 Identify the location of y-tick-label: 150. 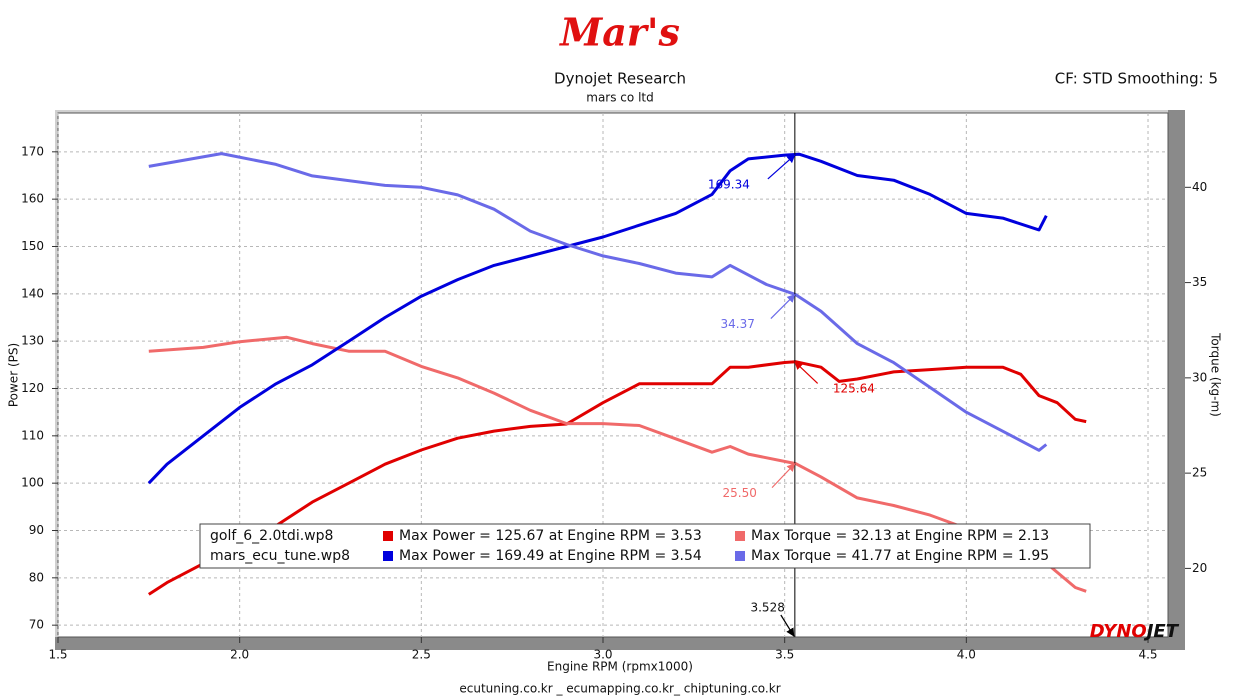
(32, 246).